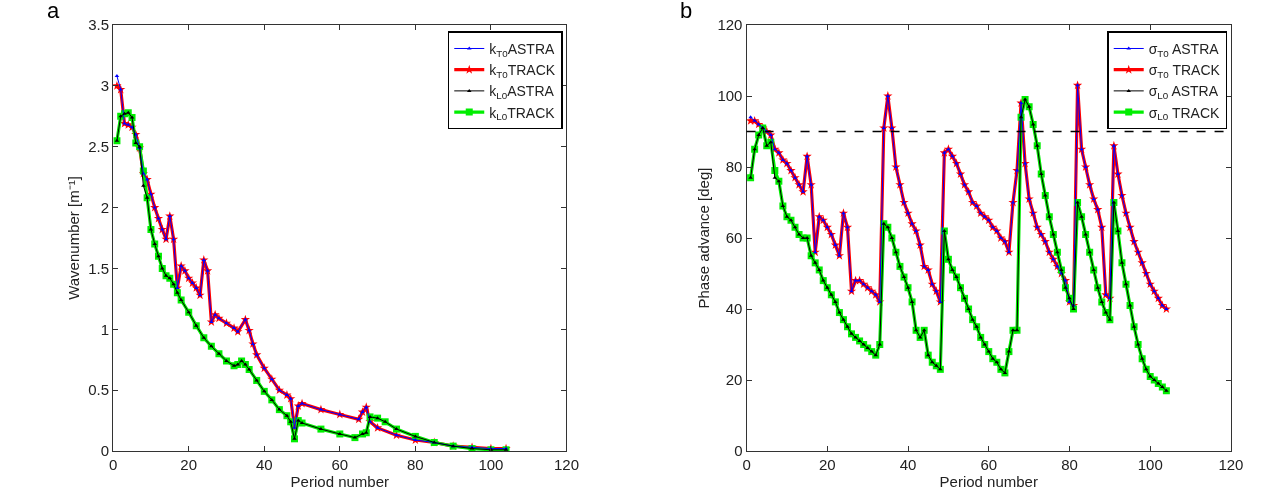  Describe the element at coordinates (1184, 49) in the screenshot. I see `legend-label: σ$_{T0}$ ASTRA` at that location.